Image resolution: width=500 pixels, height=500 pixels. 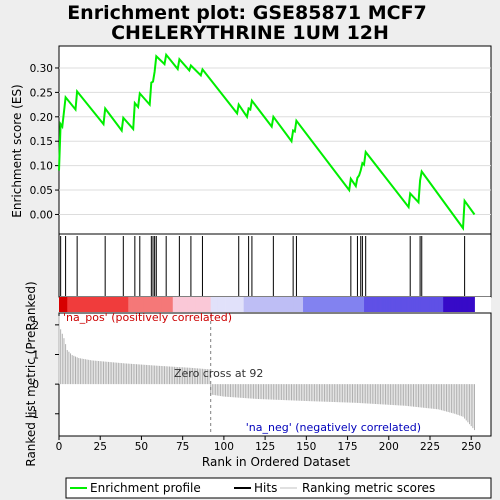 What do you see at coordinates (41, 118) in the screenshot?
I see `es-y-tick-label: 0.20` at bounding box center [41, 118].